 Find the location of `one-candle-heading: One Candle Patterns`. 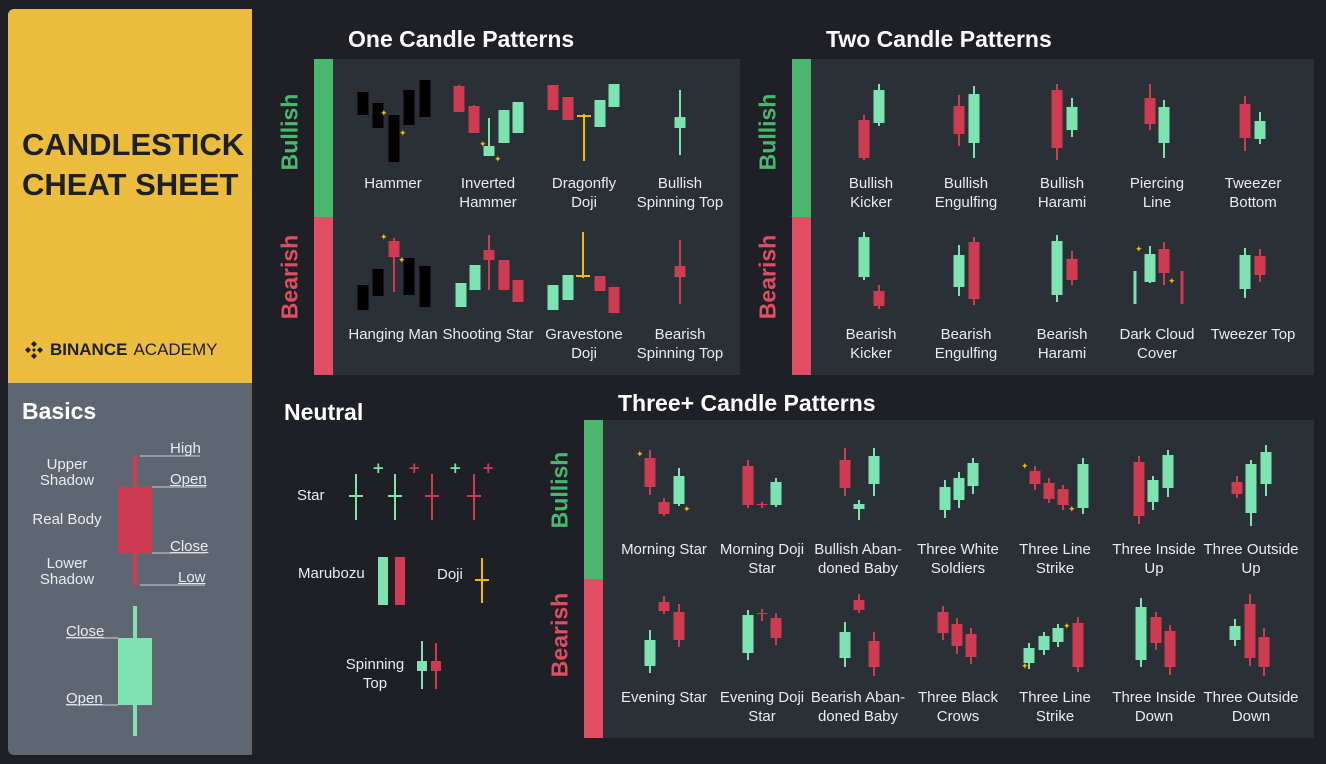

one-candle-heading: One Candle Patterns is located at coordinates (461, 39).